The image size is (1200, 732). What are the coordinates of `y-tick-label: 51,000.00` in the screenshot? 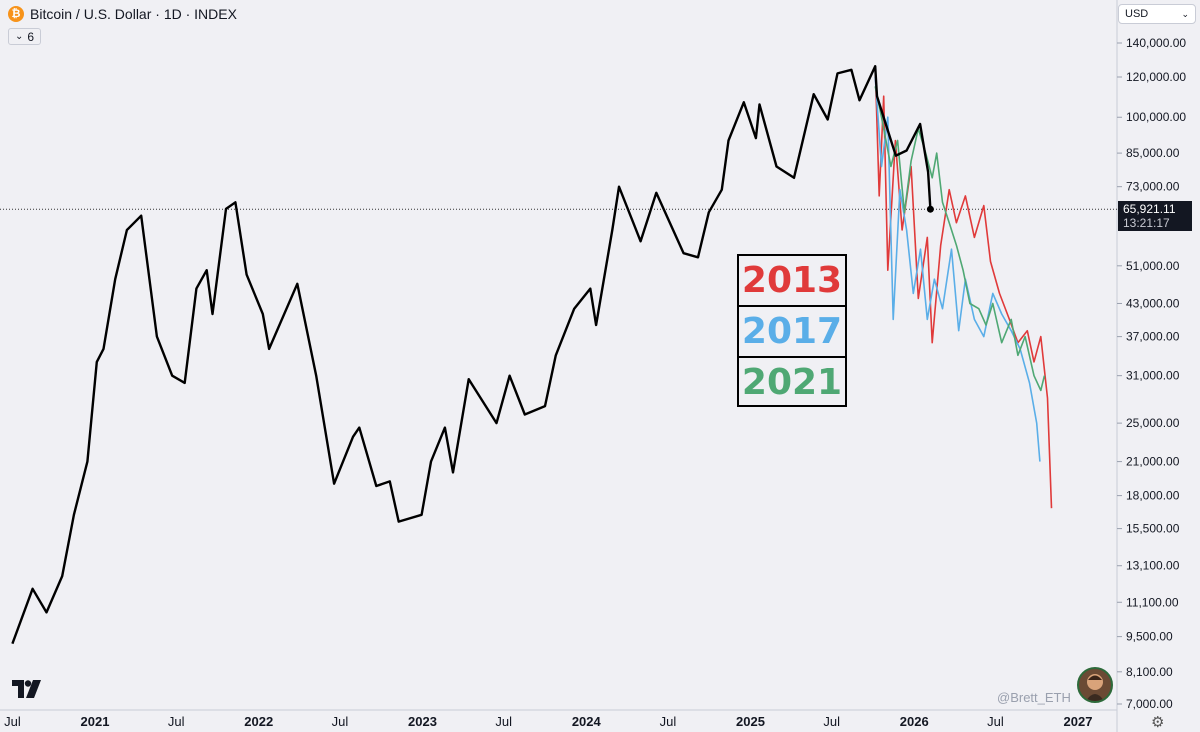 It's located at (1153, 266).